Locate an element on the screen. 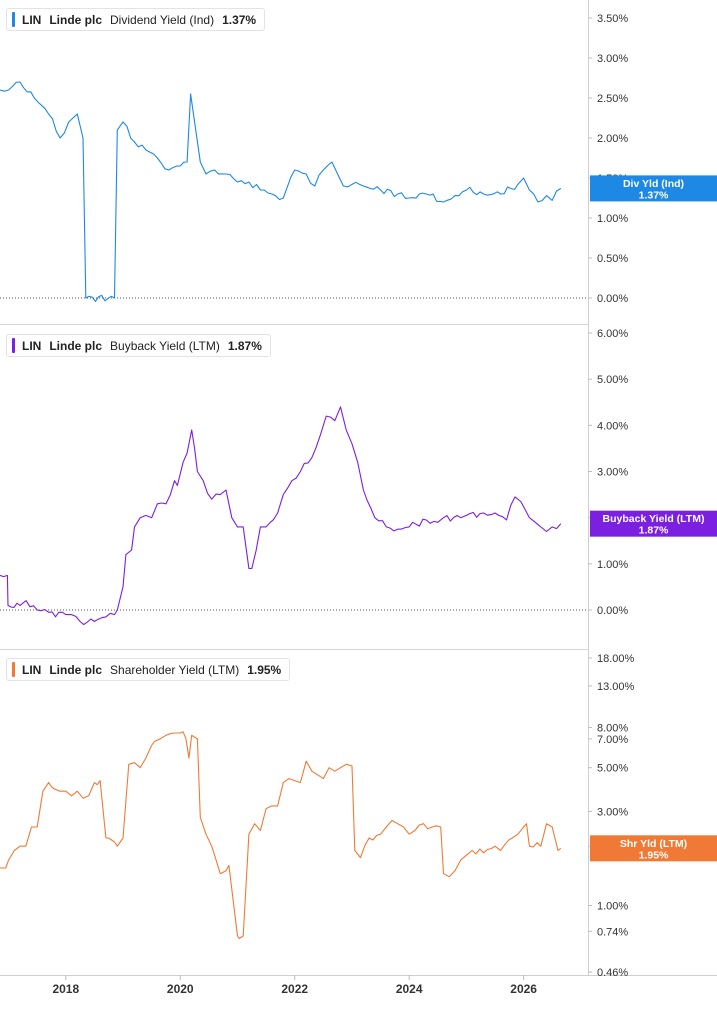 The width and height of the screenshot is (717, 1010). shareholder-value-tag is located at coordinates (653, 848).